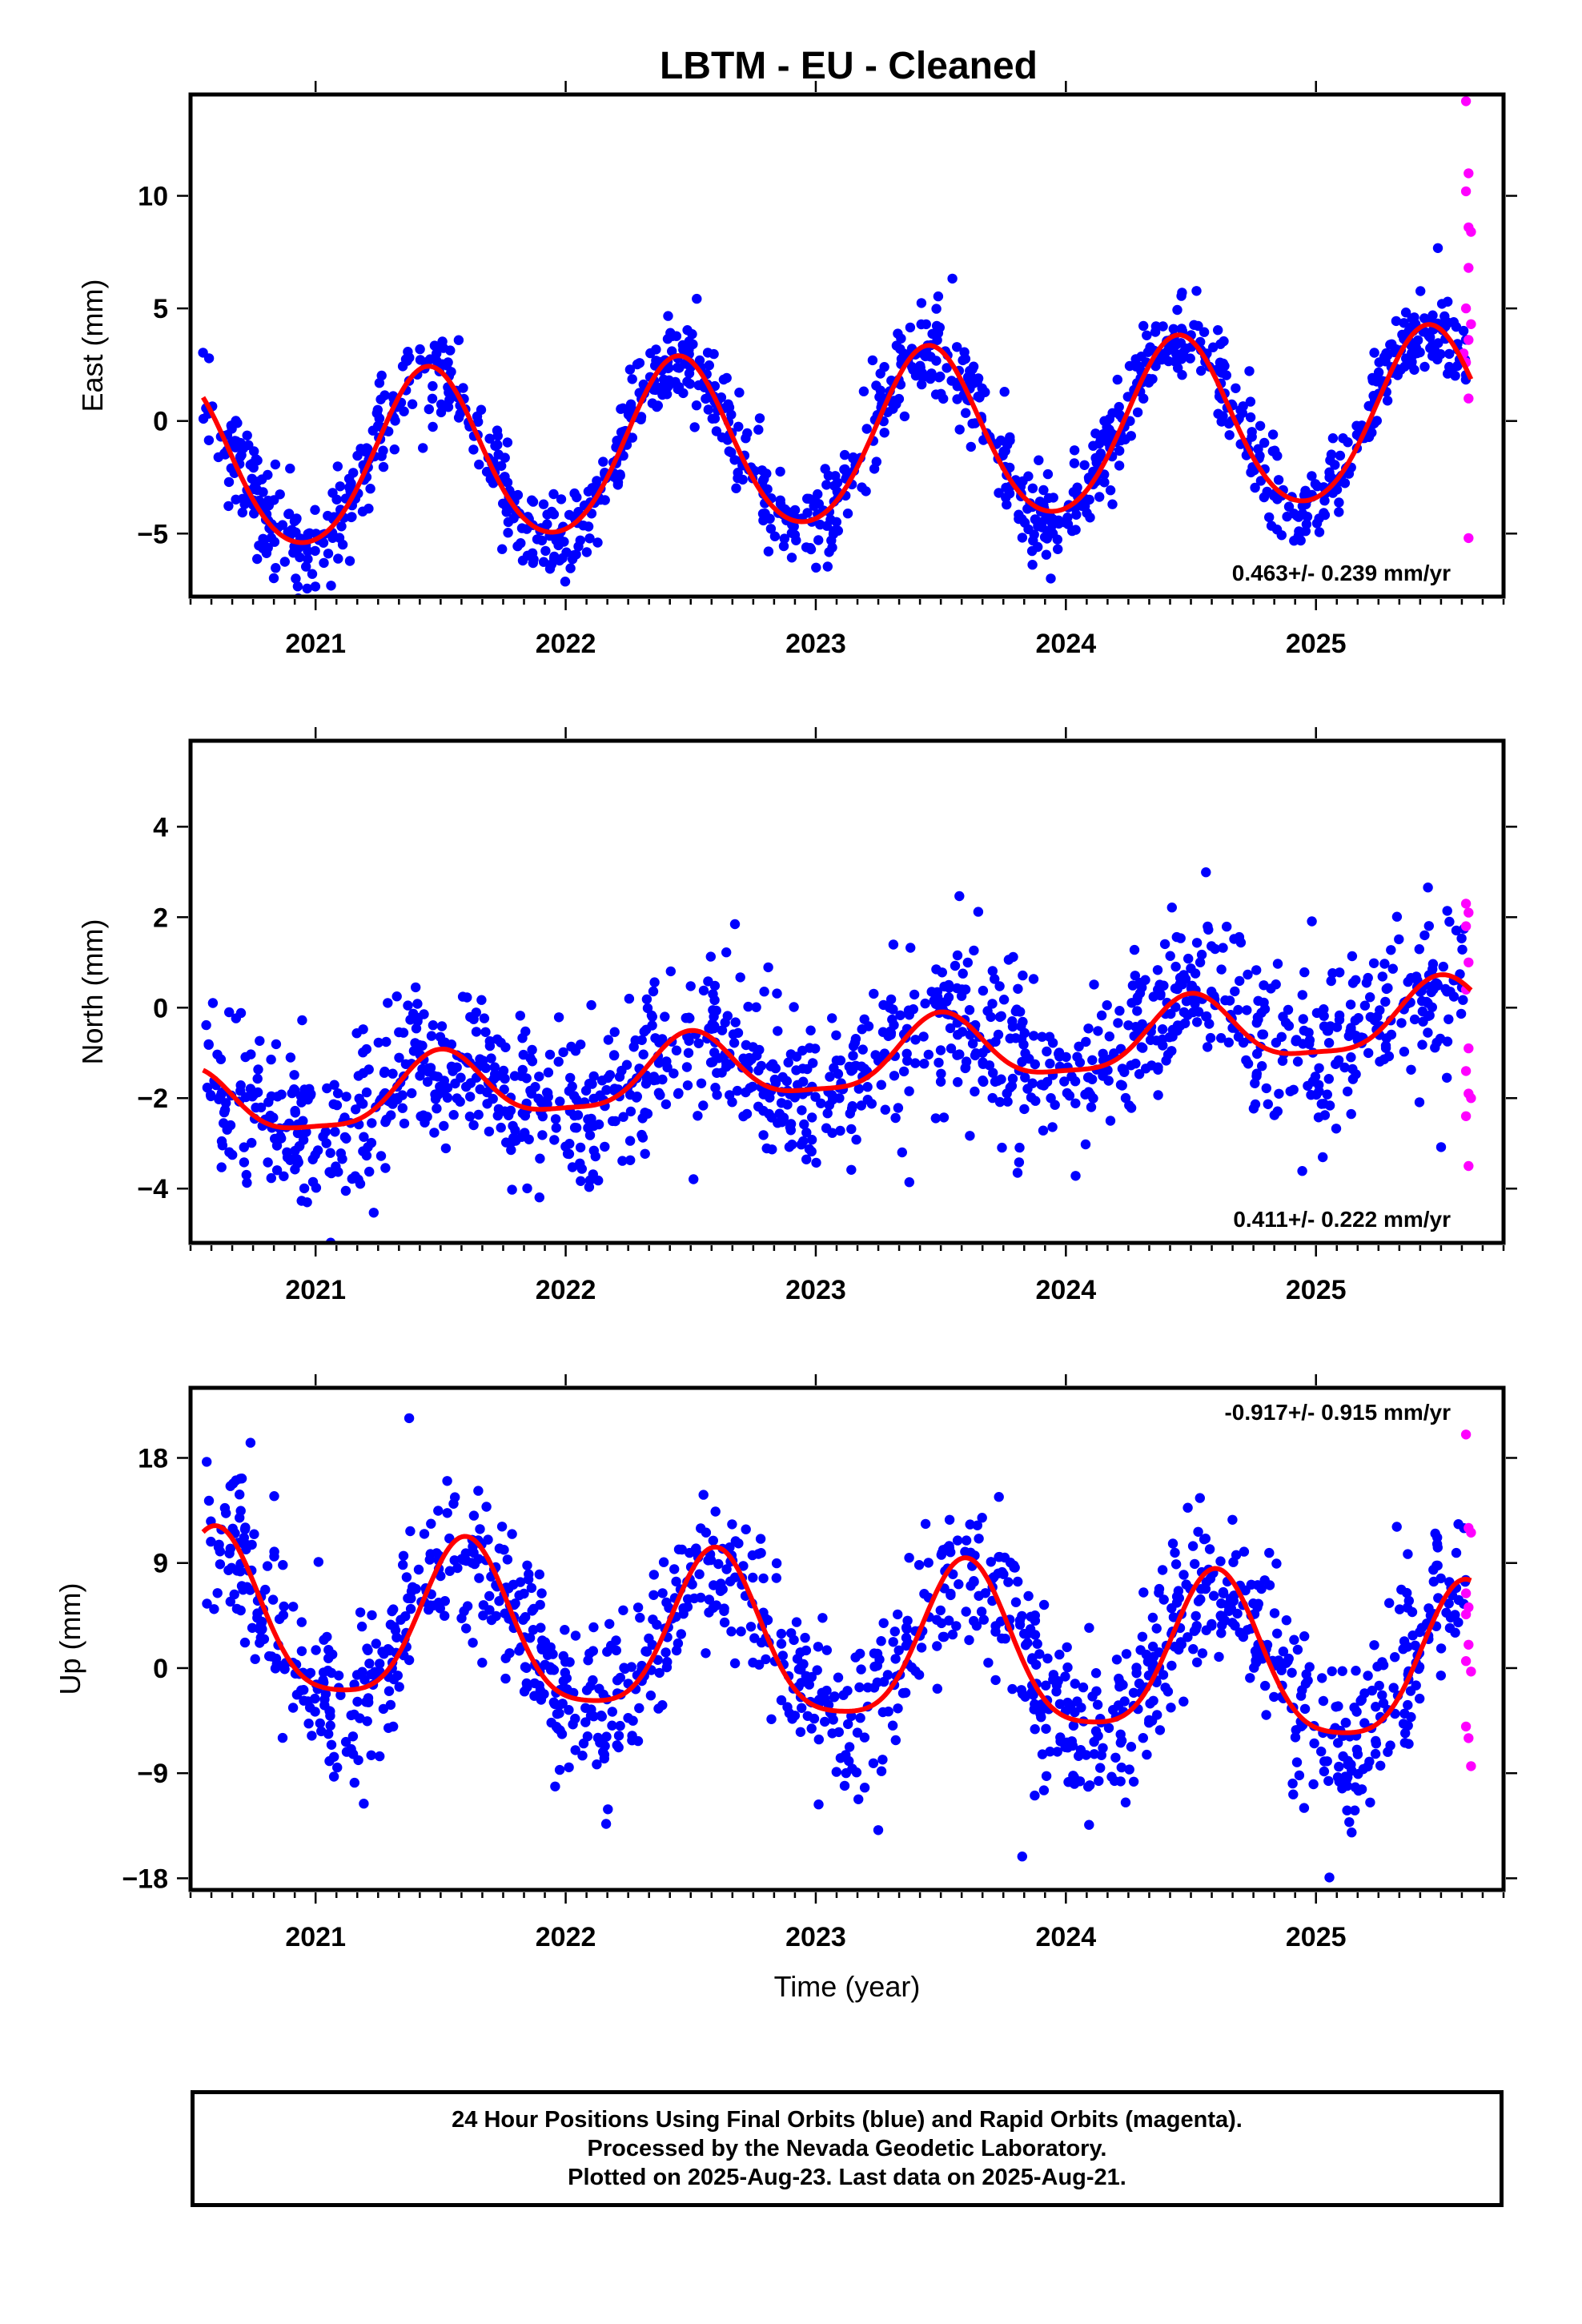 This screenshot has height=2324, width=1582. Describe the element at coordinates (161, 1008) in the screenshot. I see `y-tick-label: 0` at that location.